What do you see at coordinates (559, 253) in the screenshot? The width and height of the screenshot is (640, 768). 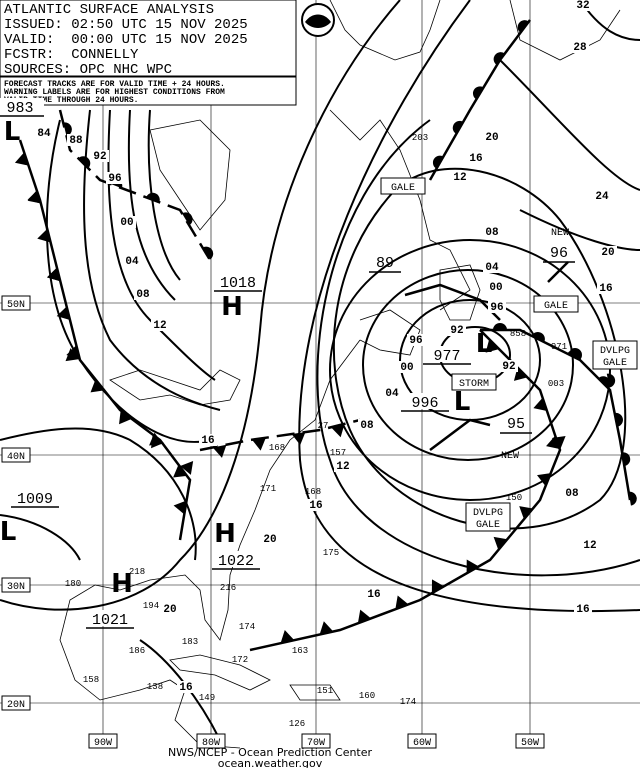 I see `forecast-position: 96` at bounding box center [559, 253].